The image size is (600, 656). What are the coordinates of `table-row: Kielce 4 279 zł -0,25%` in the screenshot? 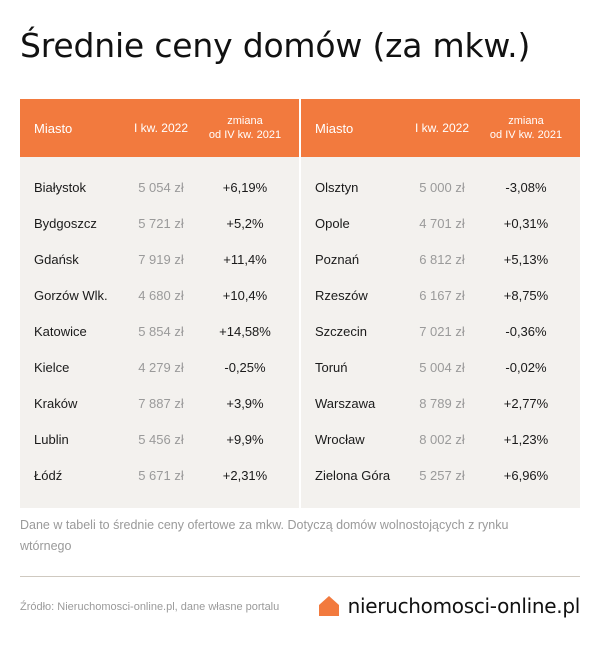 It's located at (159, 367).